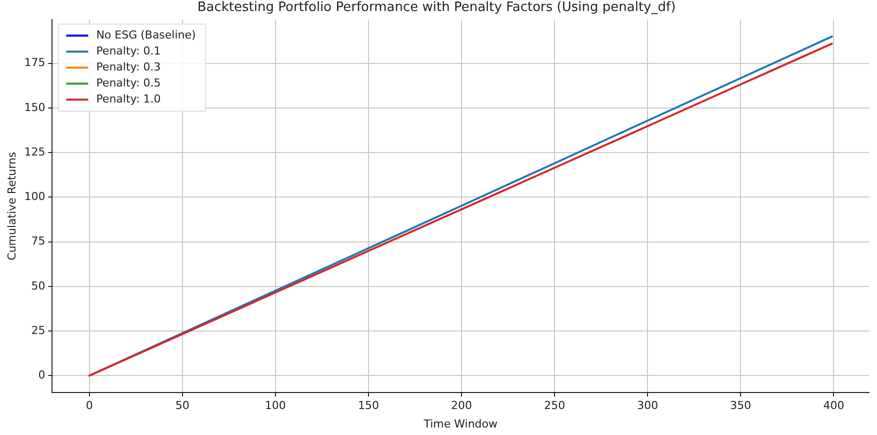 Image resolution: width=877 pixels, height=435 pixels. I want to click on y-tick-label: 175, so click(35, 63).